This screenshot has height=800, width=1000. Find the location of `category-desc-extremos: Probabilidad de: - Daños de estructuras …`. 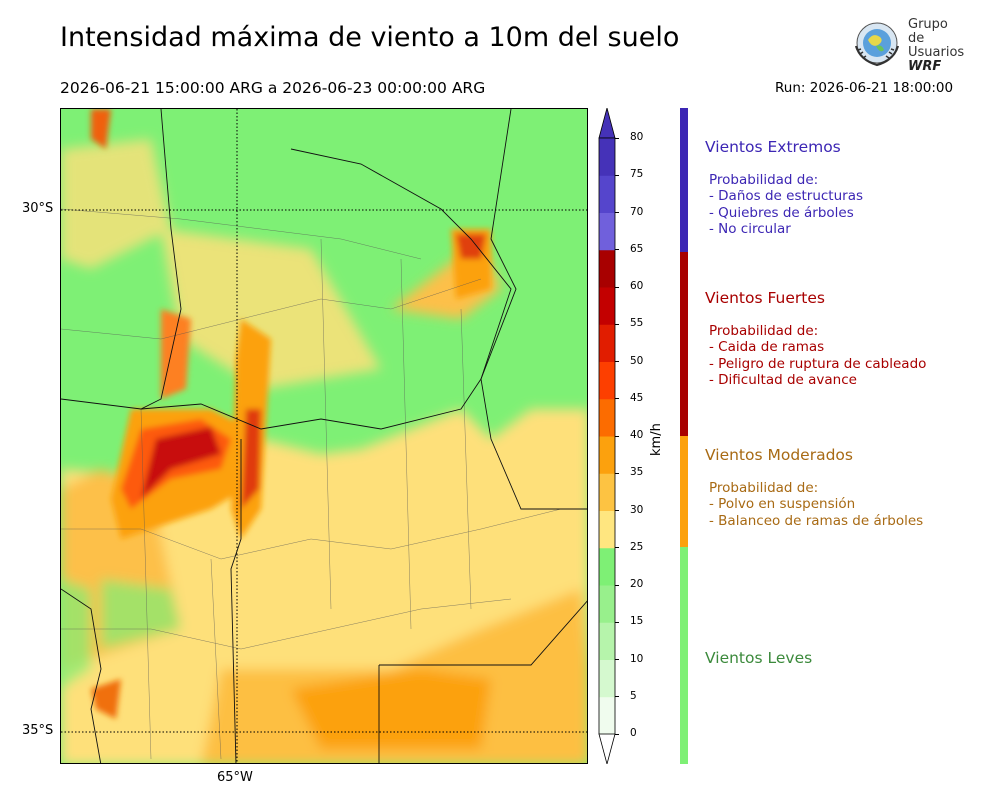

category-desc-extremos: Probabilidad de: - Daños de estructuras … is located at coordinates (786, 204).